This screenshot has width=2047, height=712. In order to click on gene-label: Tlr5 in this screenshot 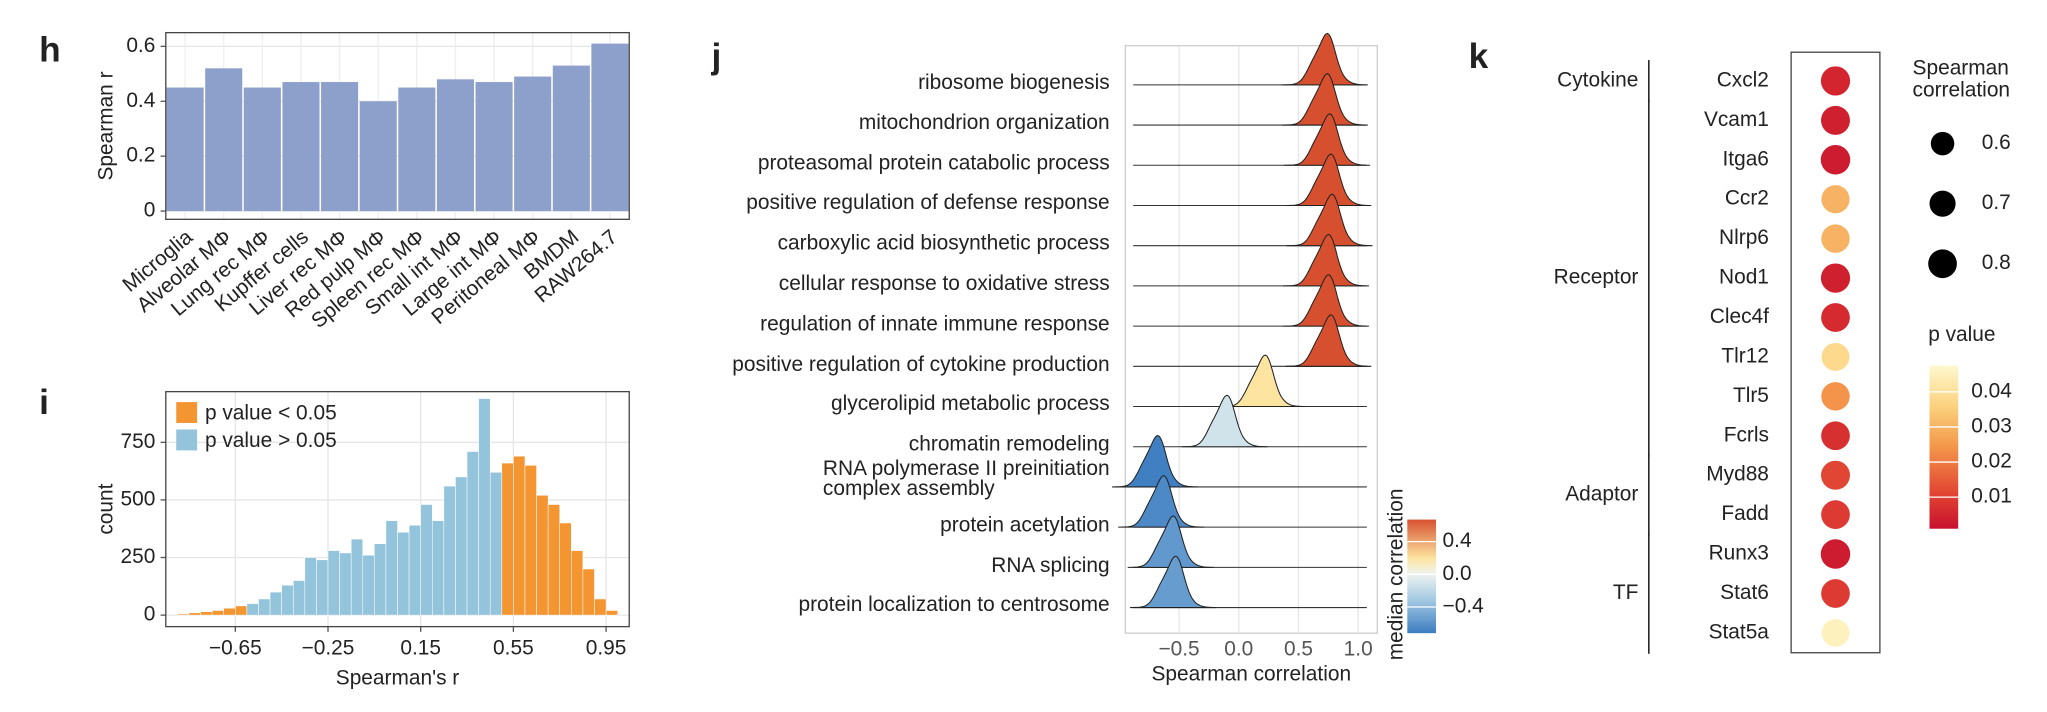, I will do `click(1751, 395)`.